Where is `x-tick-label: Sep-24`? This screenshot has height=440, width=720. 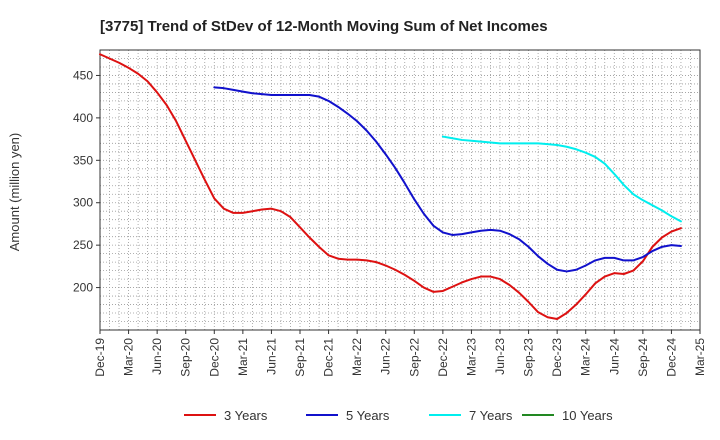 x-tick-label: Sep-24 is located at coordinates (643, 357).